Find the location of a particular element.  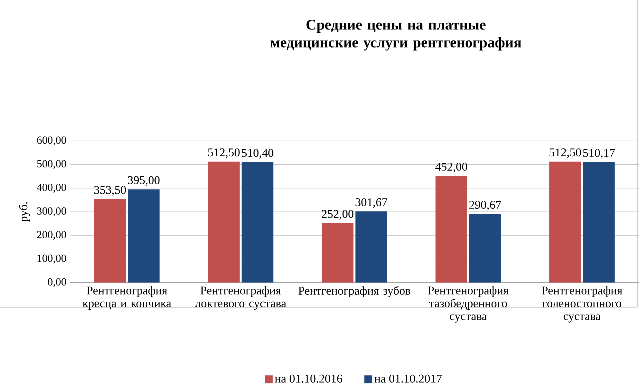

y-tick-label: 0,00 is located at coordinates (57, 283).